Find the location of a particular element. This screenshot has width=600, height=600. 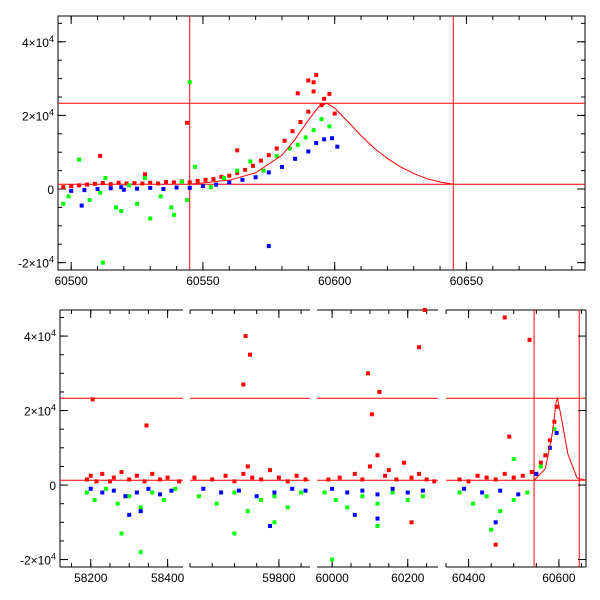

x-tick-label: 58400 is located at coordinates (168, 578).